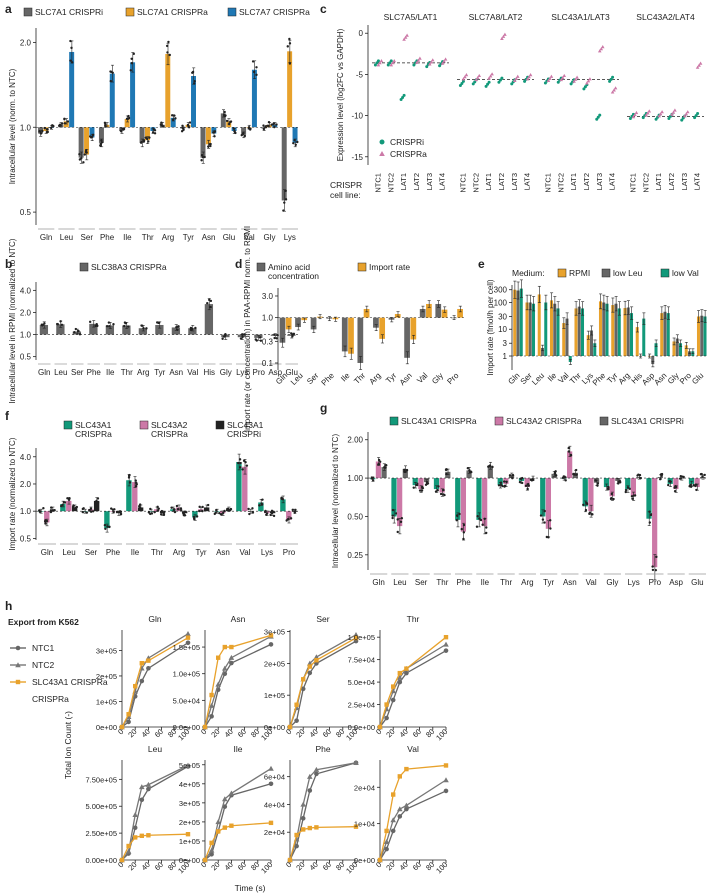  Describe the element at coordinates (120, 864) in the screenshot. I see `x-tick-label: 0` at that location.